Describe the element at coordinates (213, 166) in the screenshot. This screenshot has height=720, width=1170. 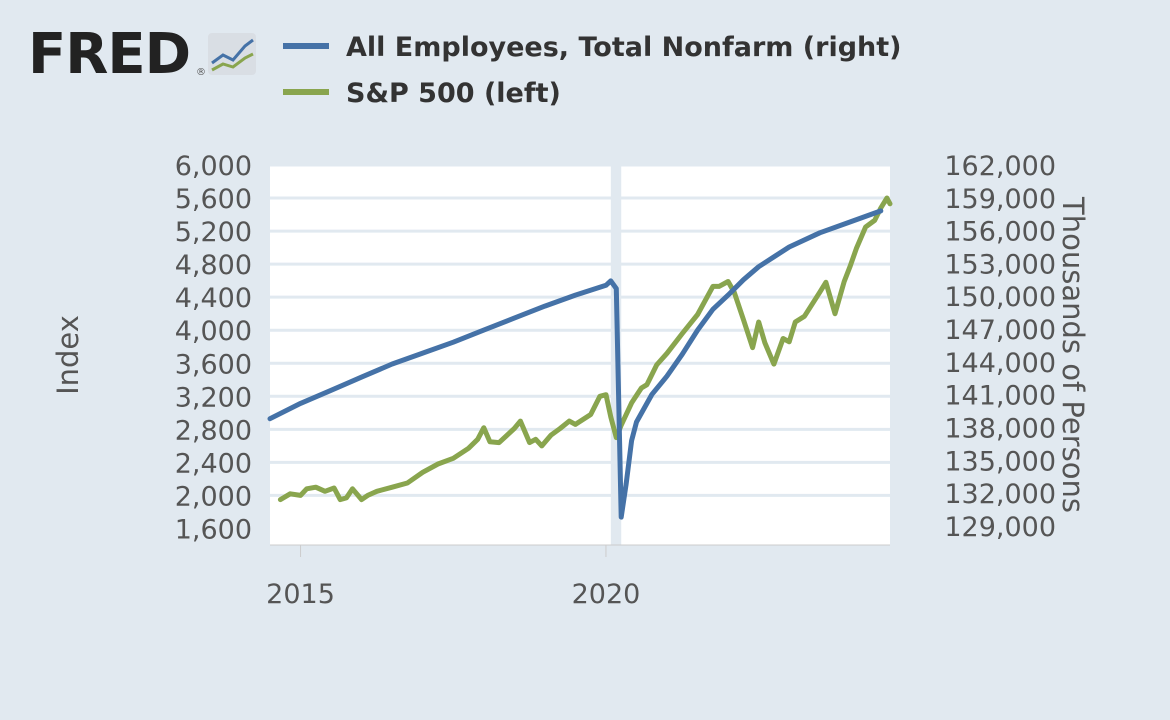
I see `left-tick-label: 6,000` at that location.